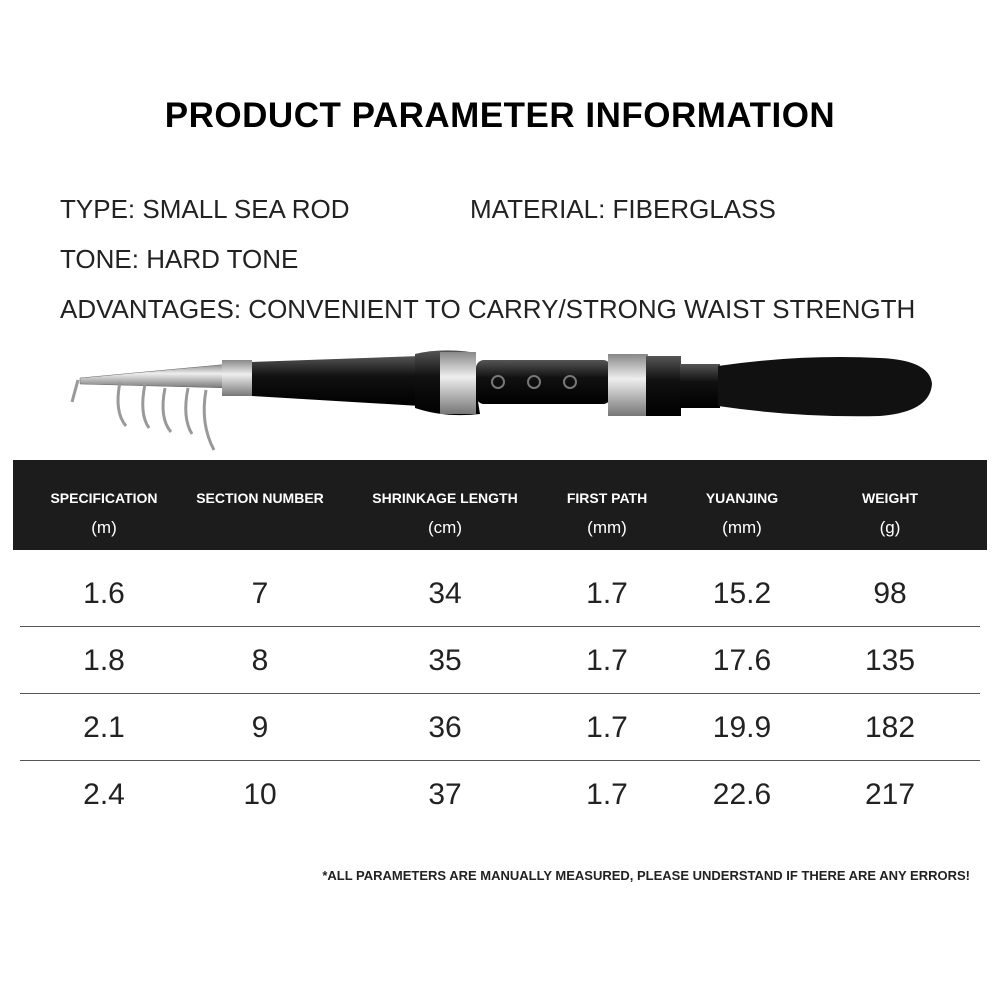 The height and width of the screenshot is (1000, 1000). What do you see at coordinates (104, 498) in the screenshot?
I see `column-header: SPECIFICATION` at bounding box center [104, 498].